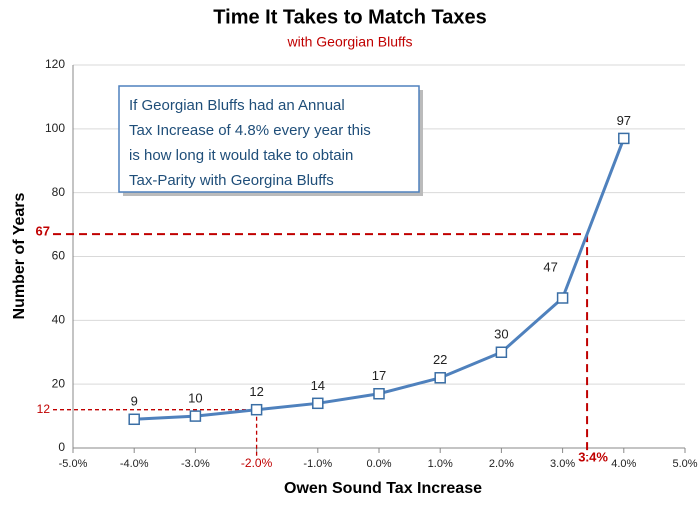 The width and height of the screenshot is (700, 506). What do you see at coordinates (231, 180) in the screenshot?
I see `annotation-text: Tax-Parity with Georgina Bluffs` at bounding box center [231, 180].